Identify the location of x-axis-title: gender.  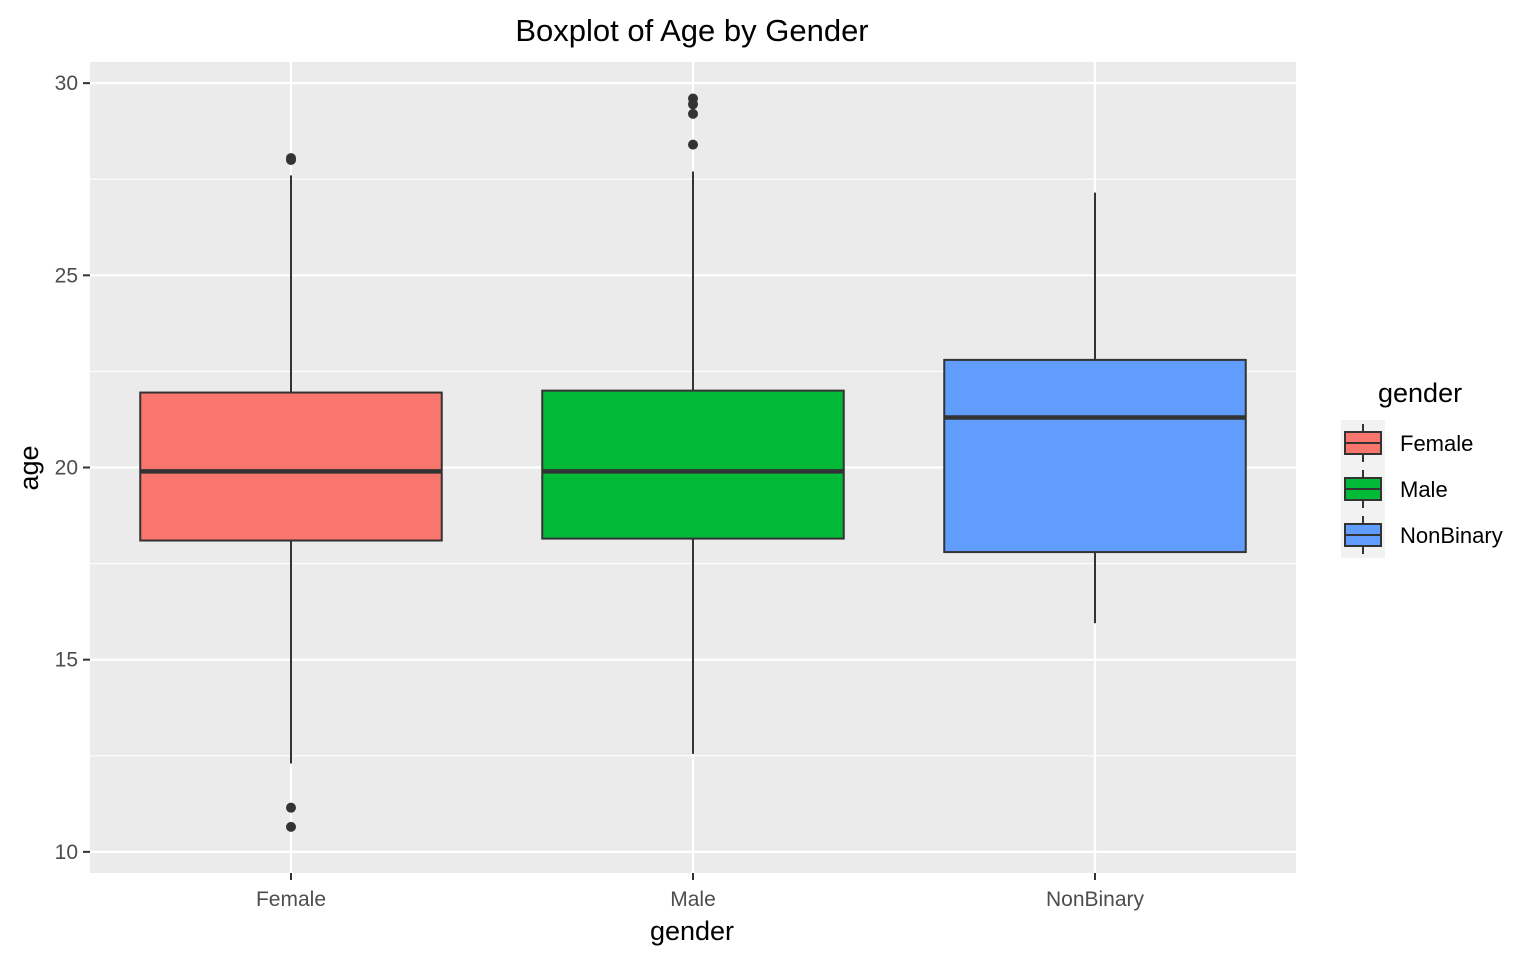
(692, 931).